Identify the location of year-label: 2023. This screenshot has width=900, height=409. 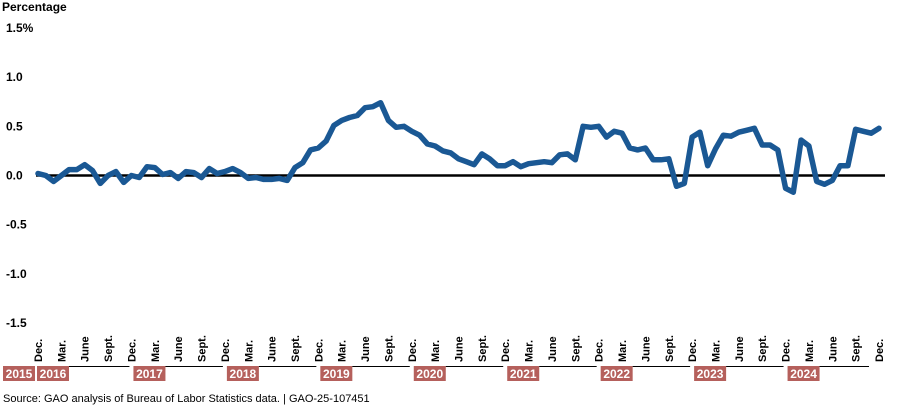
(710, 373).